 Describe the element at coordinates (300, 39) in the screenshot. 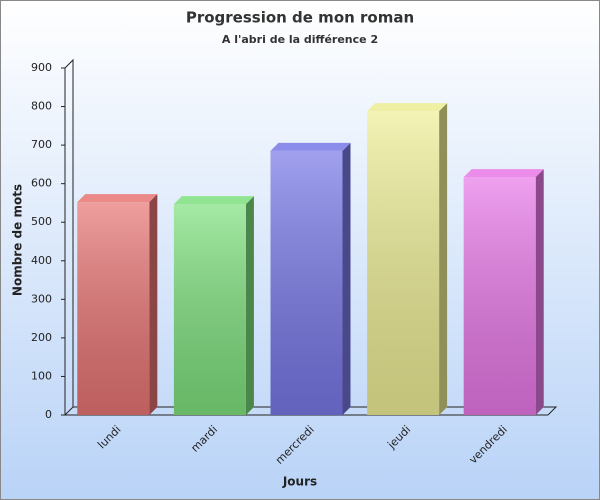

I see `chart-subtitle: A l'abri de la différence 2` at that location.